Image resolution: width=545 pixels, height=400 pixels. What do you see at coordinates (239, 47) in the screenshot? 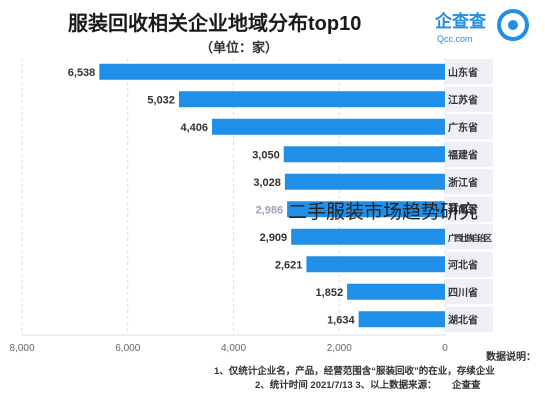
I see `unit-label: （单位：家）` at bounding box center [239, 47].